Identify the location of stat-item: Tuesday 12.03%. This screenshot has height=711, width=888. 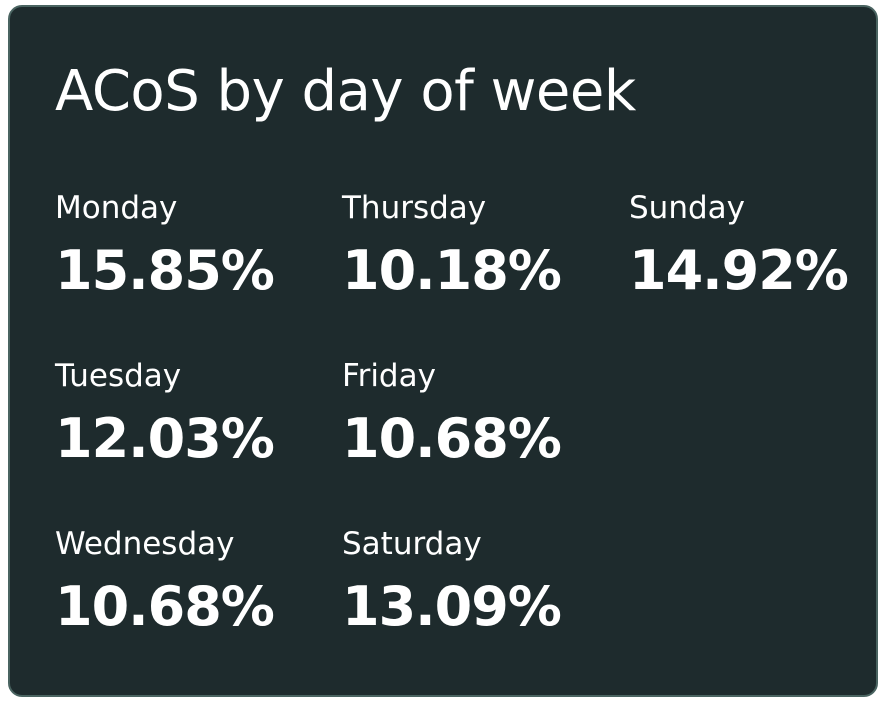
(198, 439).